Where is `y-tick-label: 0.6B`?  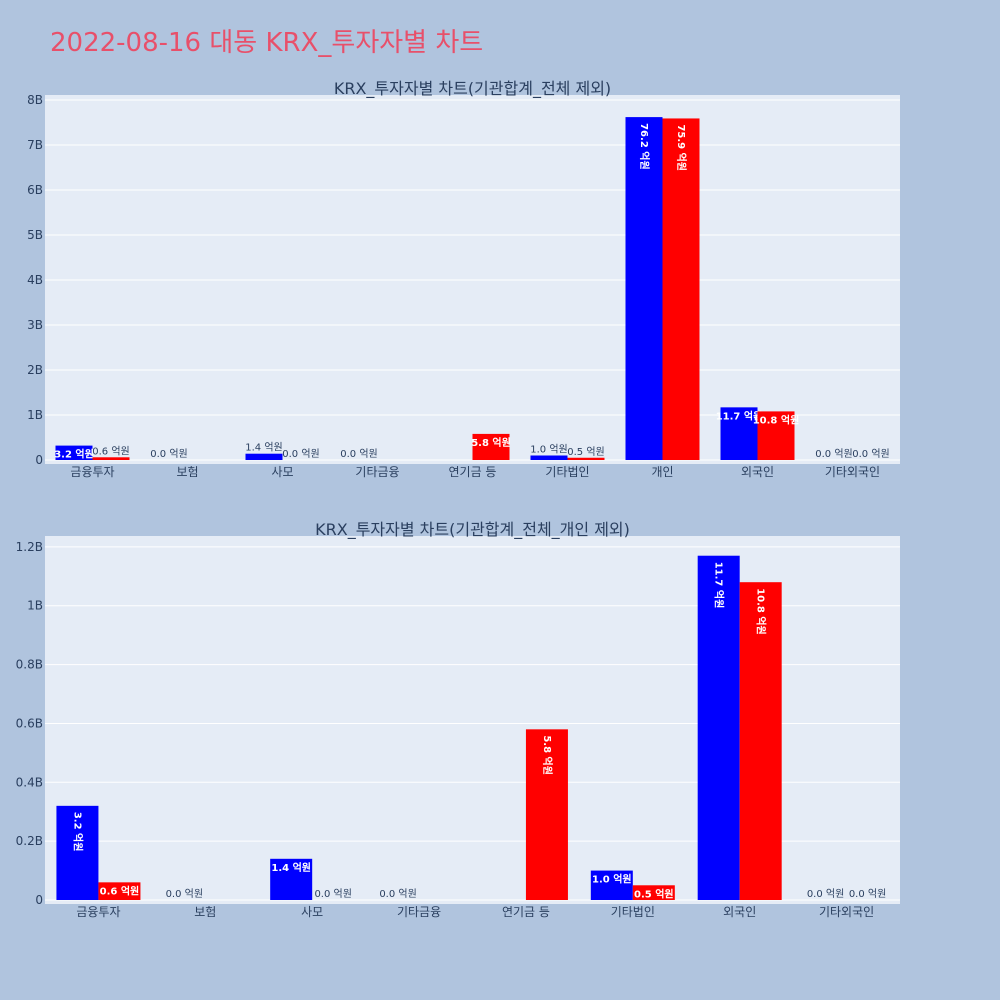 y-tick-label: 0.6B is located at coordinates (29, 723).